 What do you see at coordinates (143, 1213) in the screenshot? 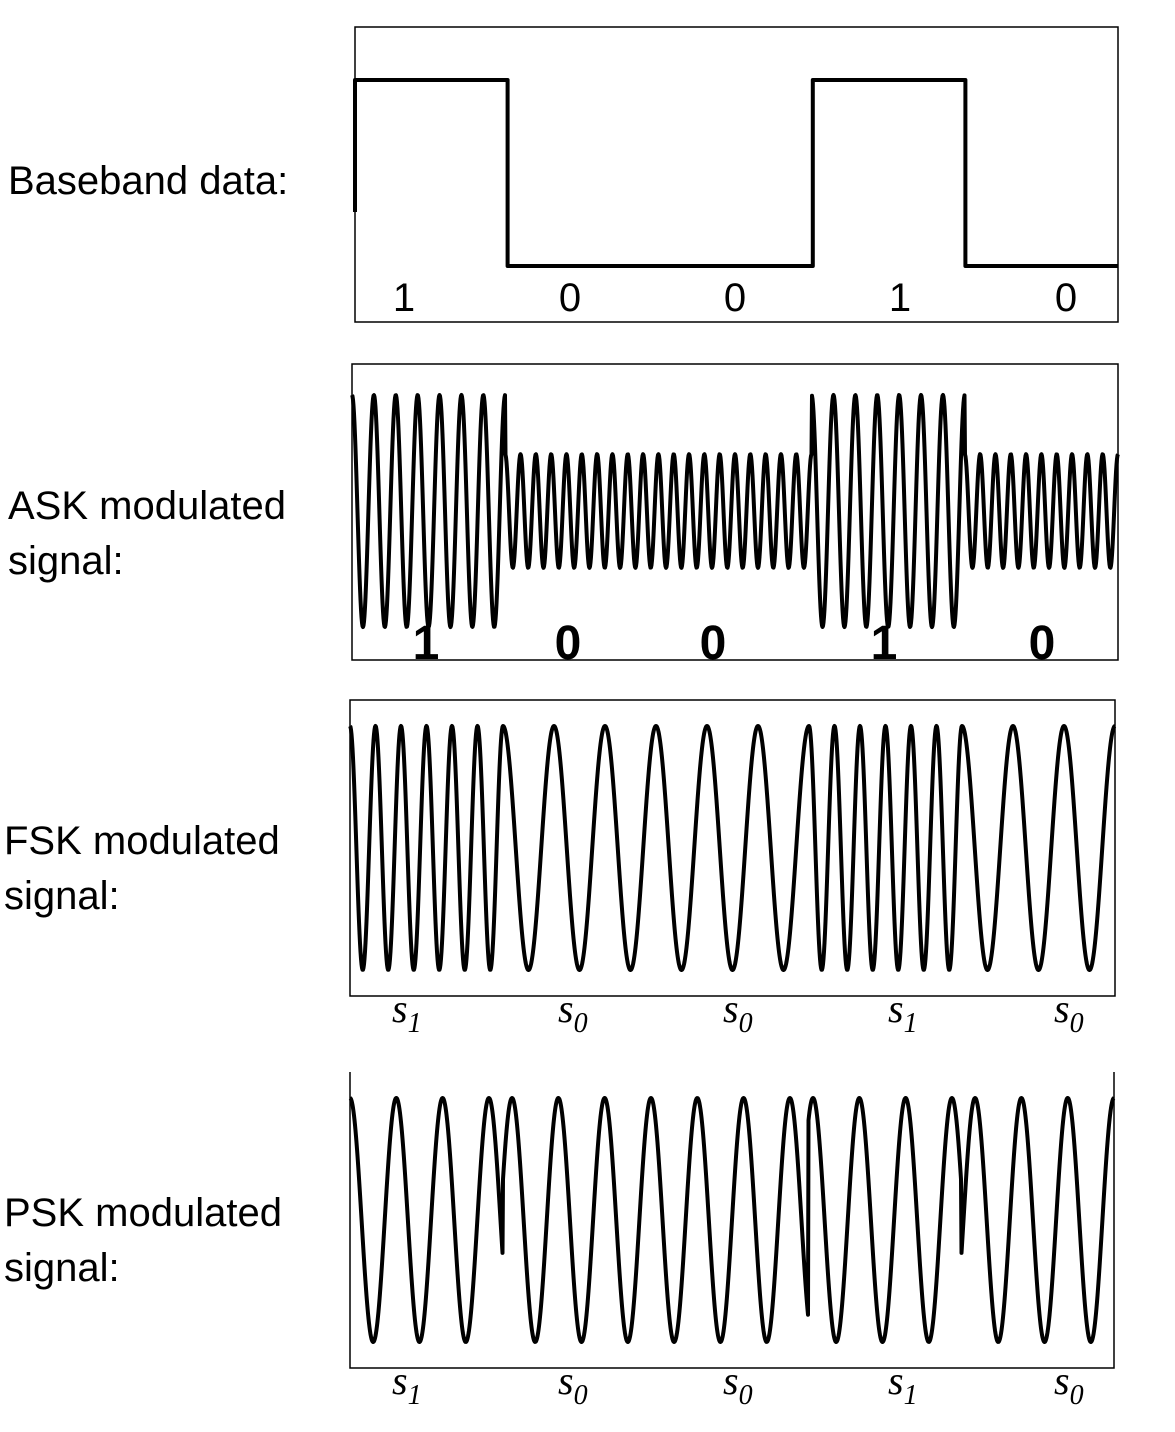
I see `panel-label: PSK modulated` at bounding box center [143, 1213].